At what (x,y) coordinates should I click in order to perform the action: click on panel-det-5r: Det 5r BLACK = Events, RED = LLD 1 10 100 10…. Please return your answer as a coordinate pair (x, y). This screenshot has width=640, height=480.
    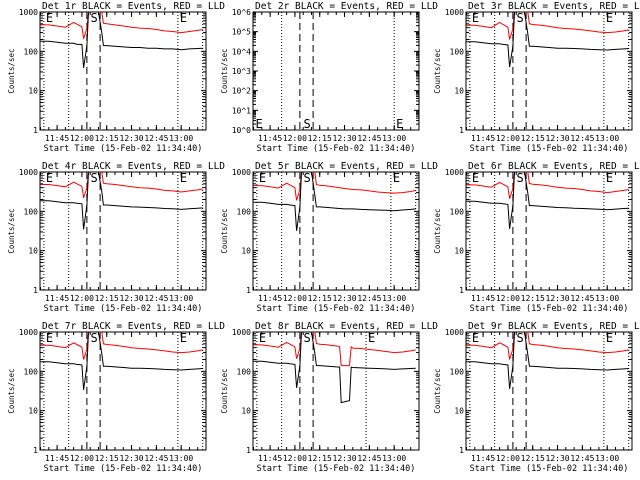
    Looking at the image, I should click on (329, 237).